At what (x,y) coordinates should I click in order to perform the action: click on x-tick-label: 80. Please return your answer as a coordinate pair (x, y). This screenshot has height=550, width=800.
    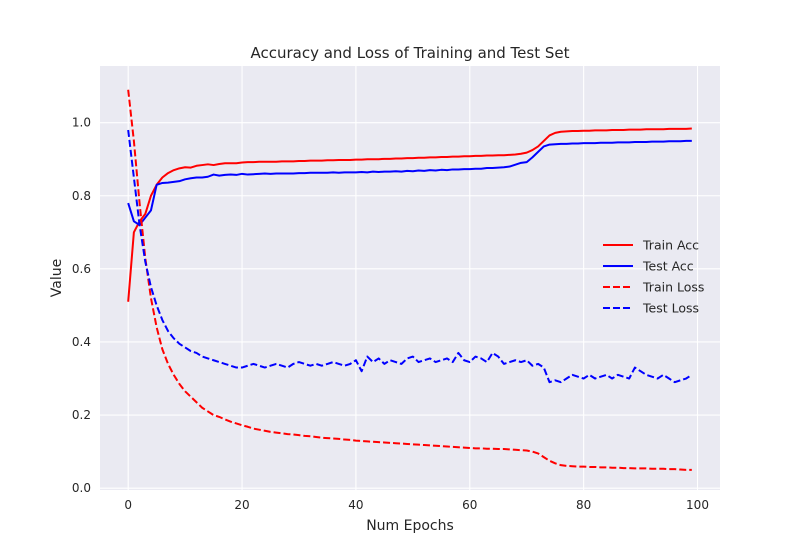
    Looking at the image, I should click on (583, 505).